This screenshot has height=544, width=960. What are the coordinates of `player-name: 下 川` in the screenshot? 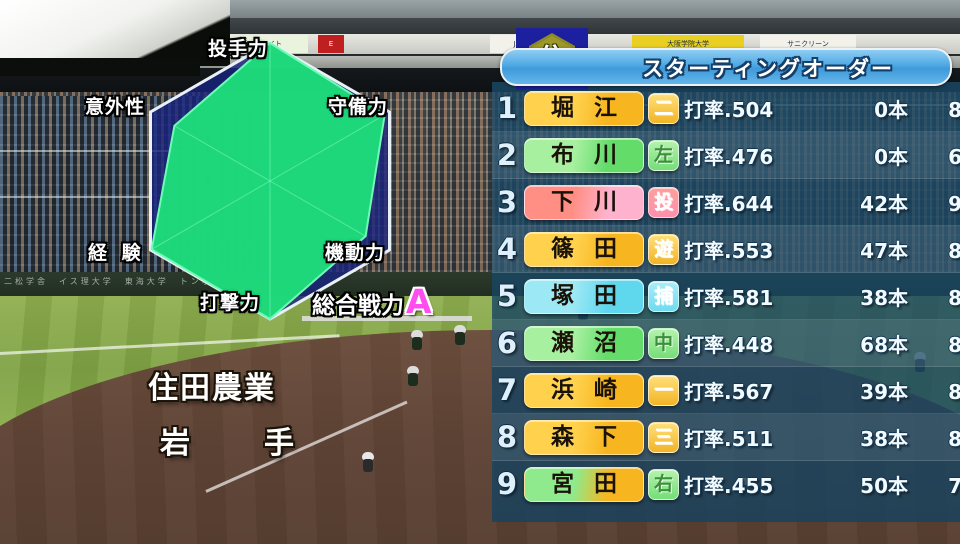 It's located at (586, 202).